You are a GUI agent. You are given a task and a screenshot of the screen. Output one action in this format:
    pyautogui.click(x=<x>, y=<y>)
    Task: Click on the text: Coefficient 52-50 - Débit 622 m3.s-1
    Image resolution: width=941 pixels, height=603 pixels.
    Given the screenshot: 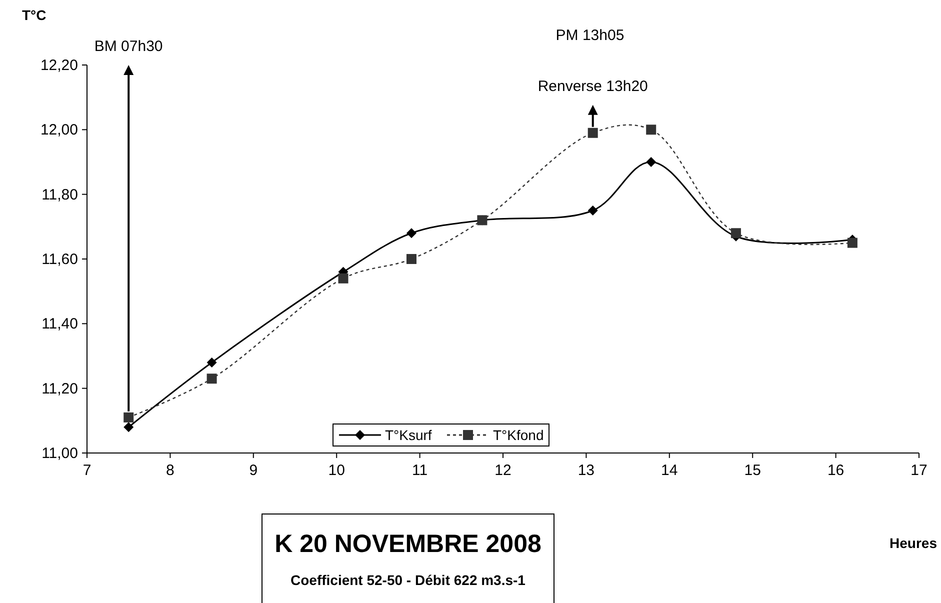 What is the action you would take?
    pyautogui.click(x=408, y=580)
    